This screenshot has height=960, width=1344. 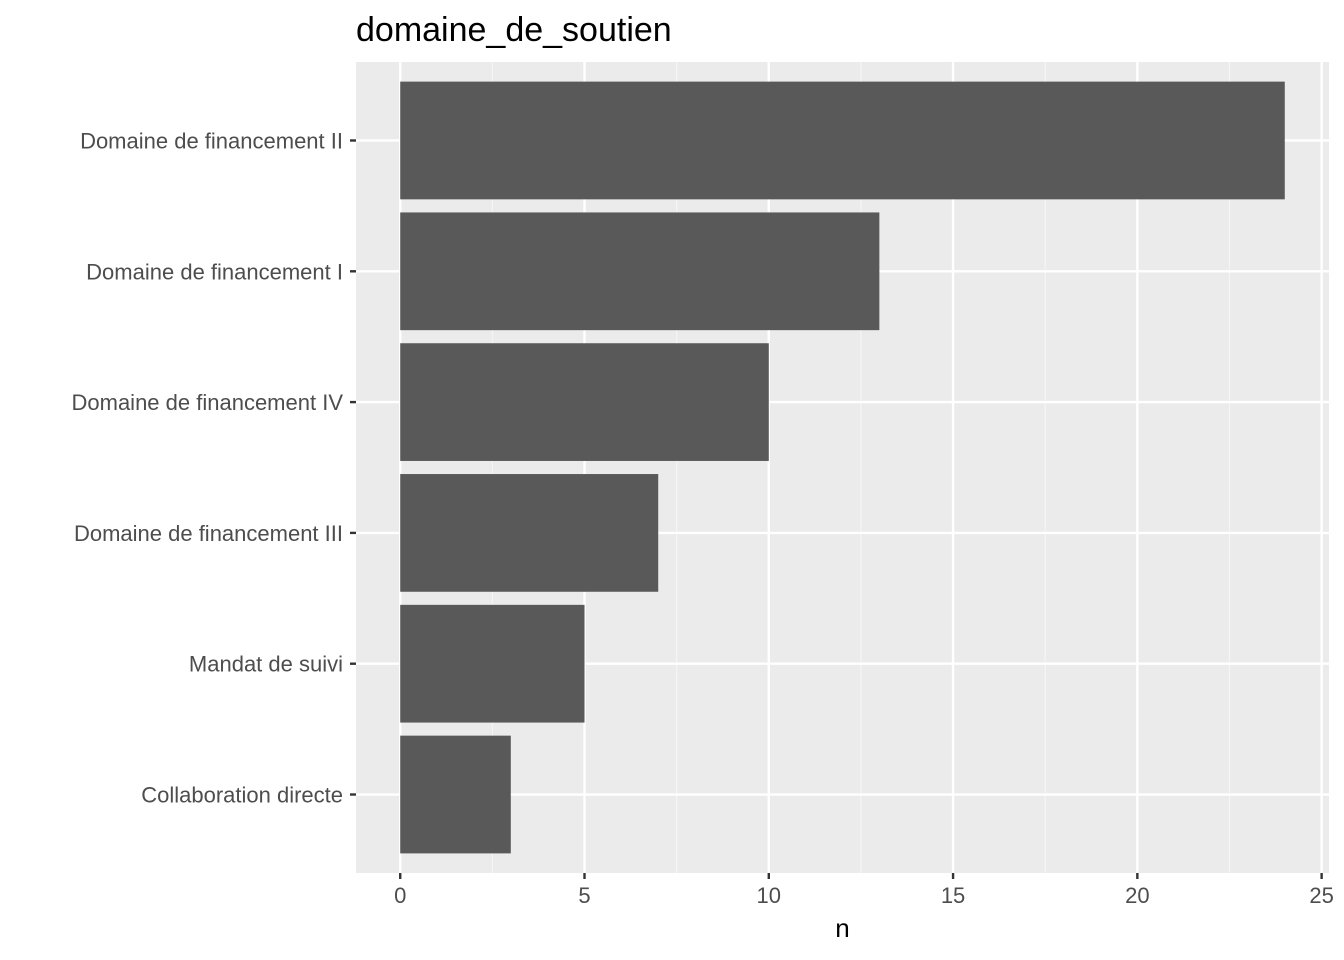 What do you see at coordinates (842, 928) in the screenshot?
I see `x-axis-title: n` at bounding box center [842, 928].